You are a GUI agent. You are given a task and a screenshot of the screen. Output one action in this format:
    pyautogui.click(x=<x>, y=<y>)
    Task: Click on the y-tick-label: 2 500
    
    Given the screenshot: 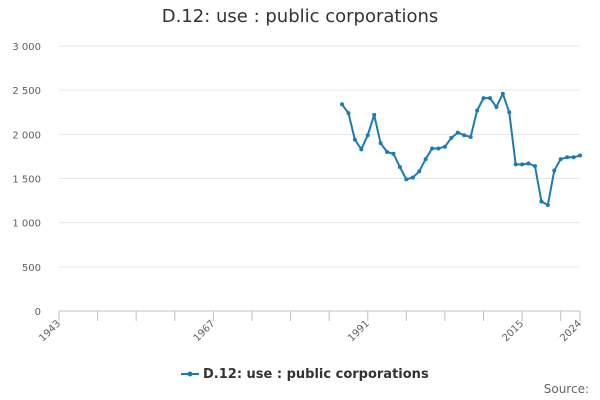 What is the action you would take?
    pyautogui.click(x=26, y=91)
    